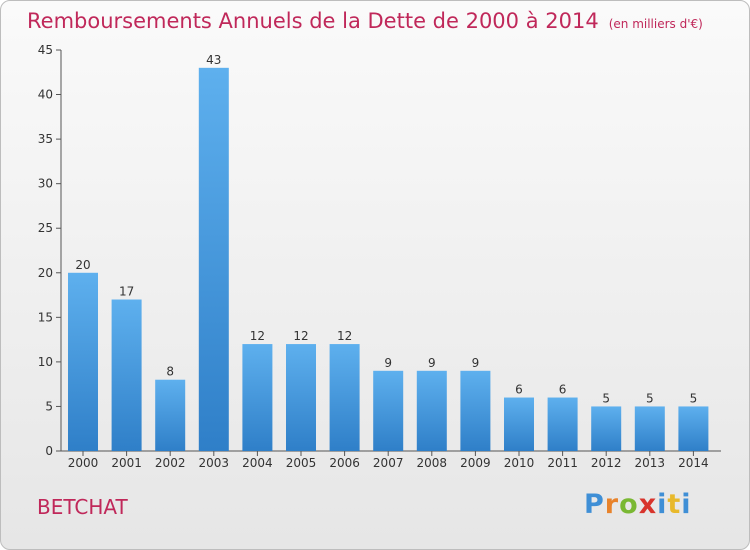 The image size is (750, 550). Describe the element at coordinates (674, 504) in the screenshot. I see `logo-letter: t` at that location.